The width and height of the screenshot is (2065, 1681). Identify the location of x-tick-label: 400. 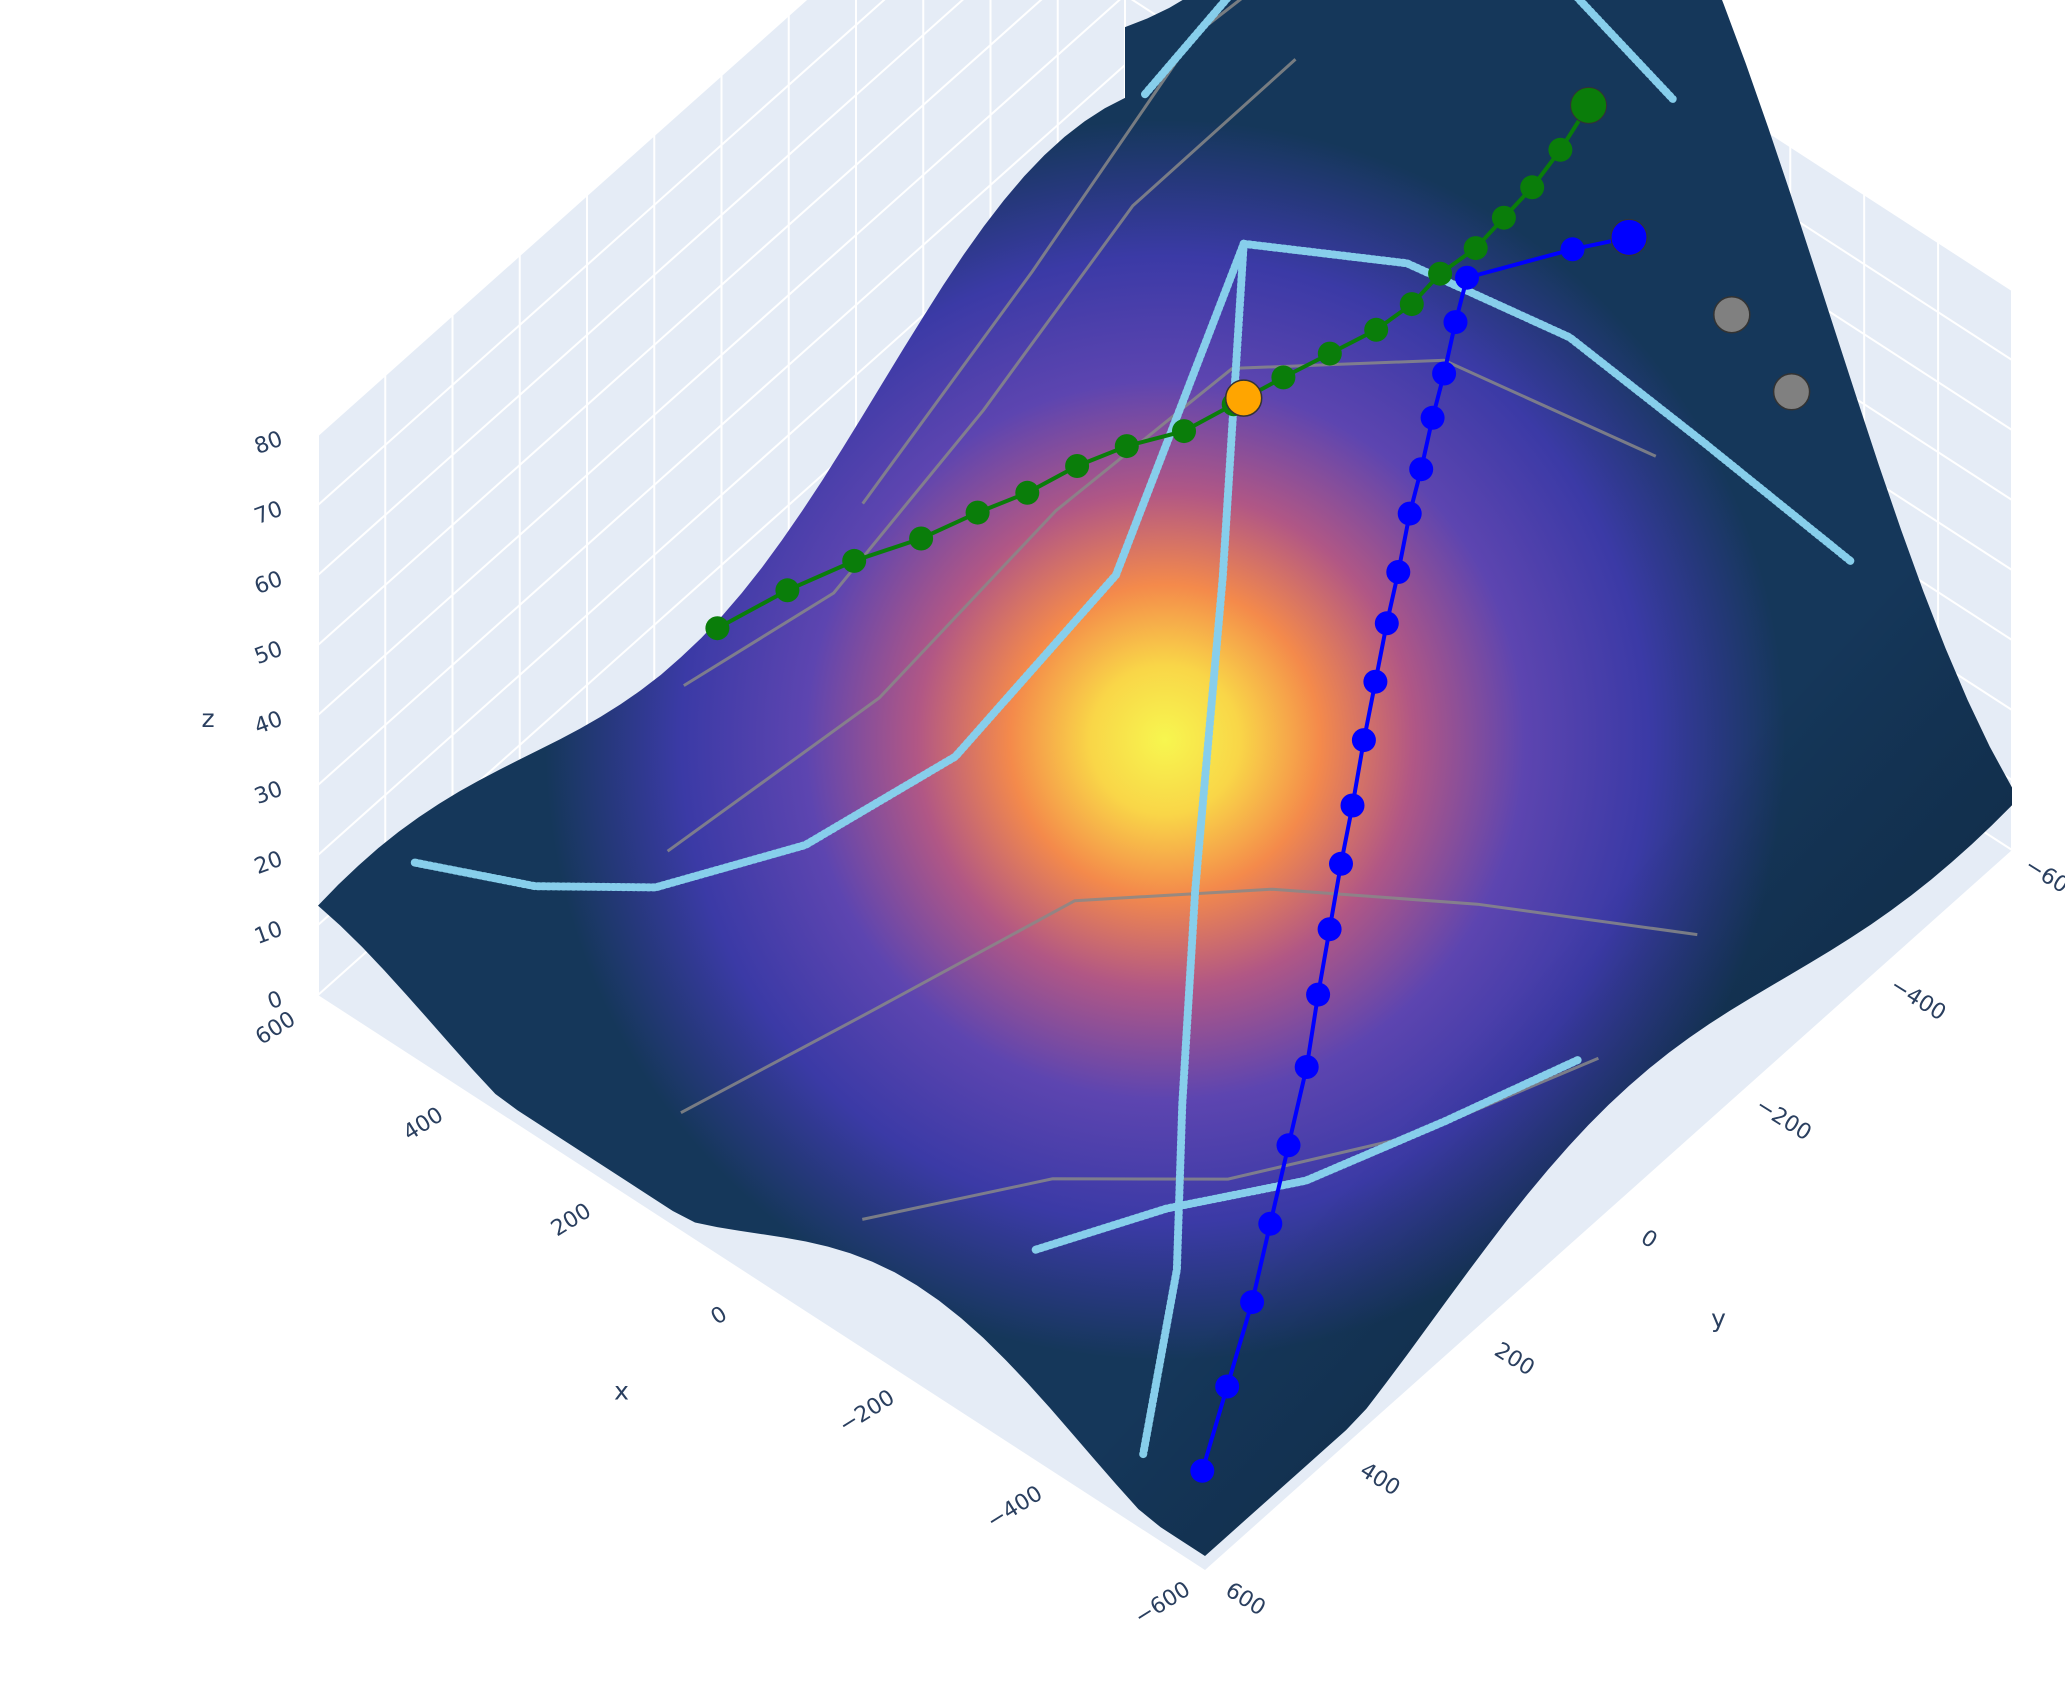
(423, 1124).